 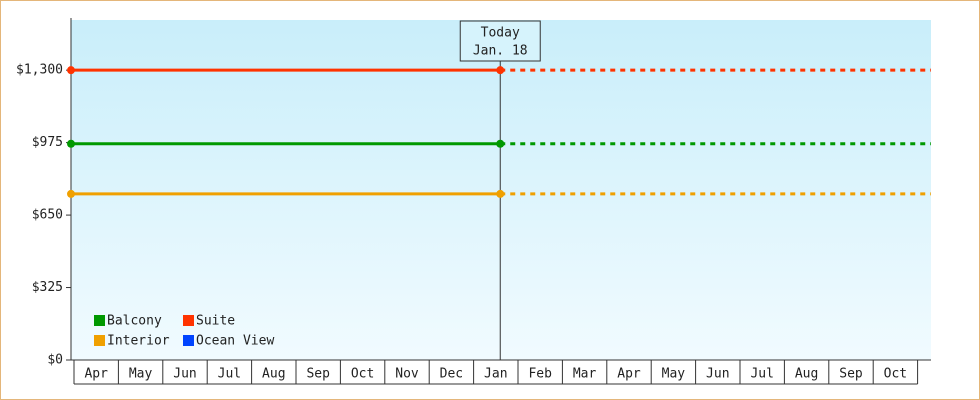 I want to click on today-label: Jan. 18, so click(x=500, y=51).